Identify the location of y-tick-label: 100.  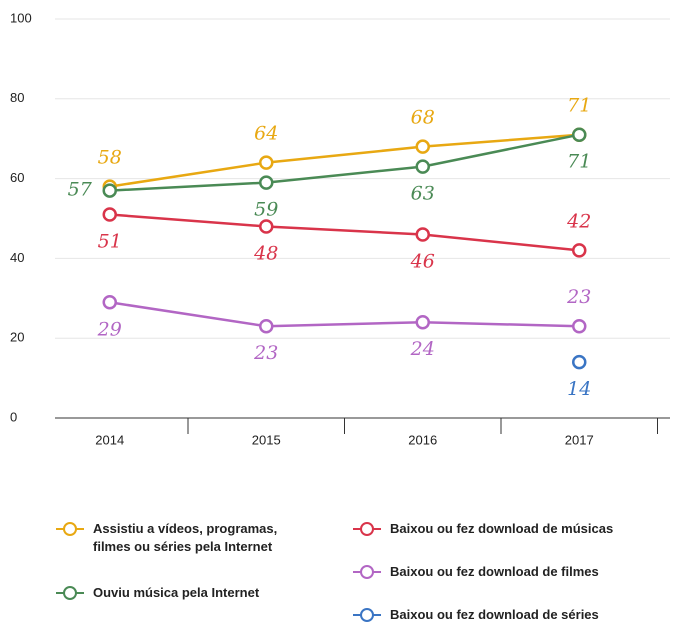
(21, 17).